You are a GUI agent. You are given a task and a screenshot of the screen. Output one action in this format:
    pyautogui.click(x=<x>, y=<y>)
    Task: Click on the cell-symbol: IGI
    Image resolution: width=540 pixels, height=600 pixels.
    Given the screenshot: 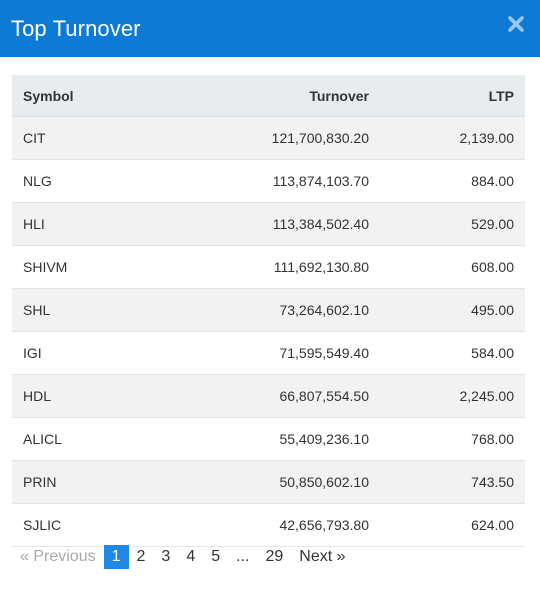 What is the action you would take?
    pyautogui.click(x=32, y=353)
    